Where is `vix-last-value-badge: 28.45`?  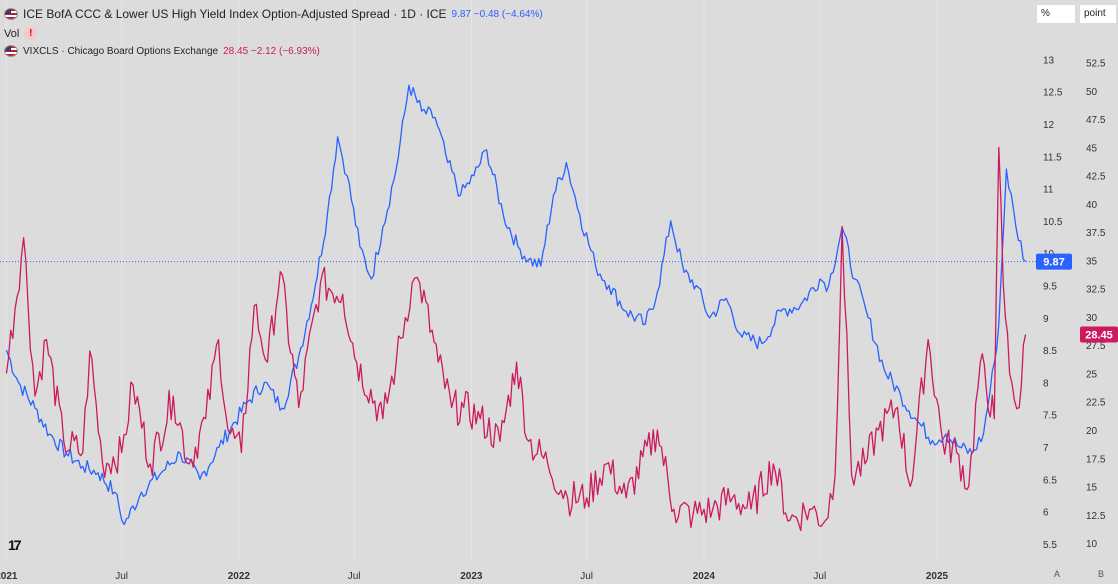
vix-last-value-badge: 28.45 is located at coordinates (1099, 335).